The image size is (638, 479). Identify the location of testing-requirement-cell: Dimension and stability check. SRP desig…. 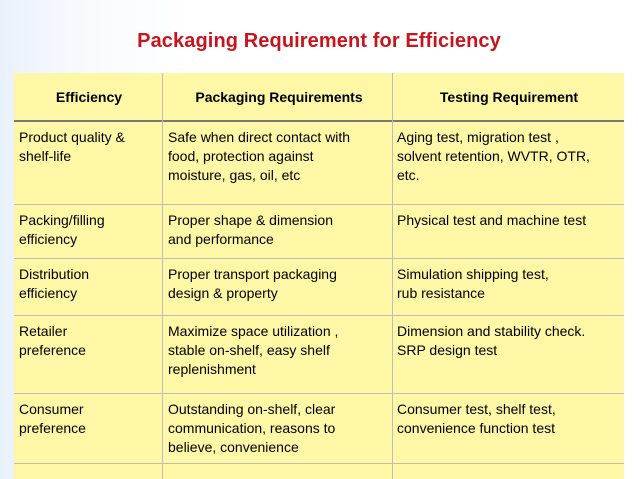
(491, 340).